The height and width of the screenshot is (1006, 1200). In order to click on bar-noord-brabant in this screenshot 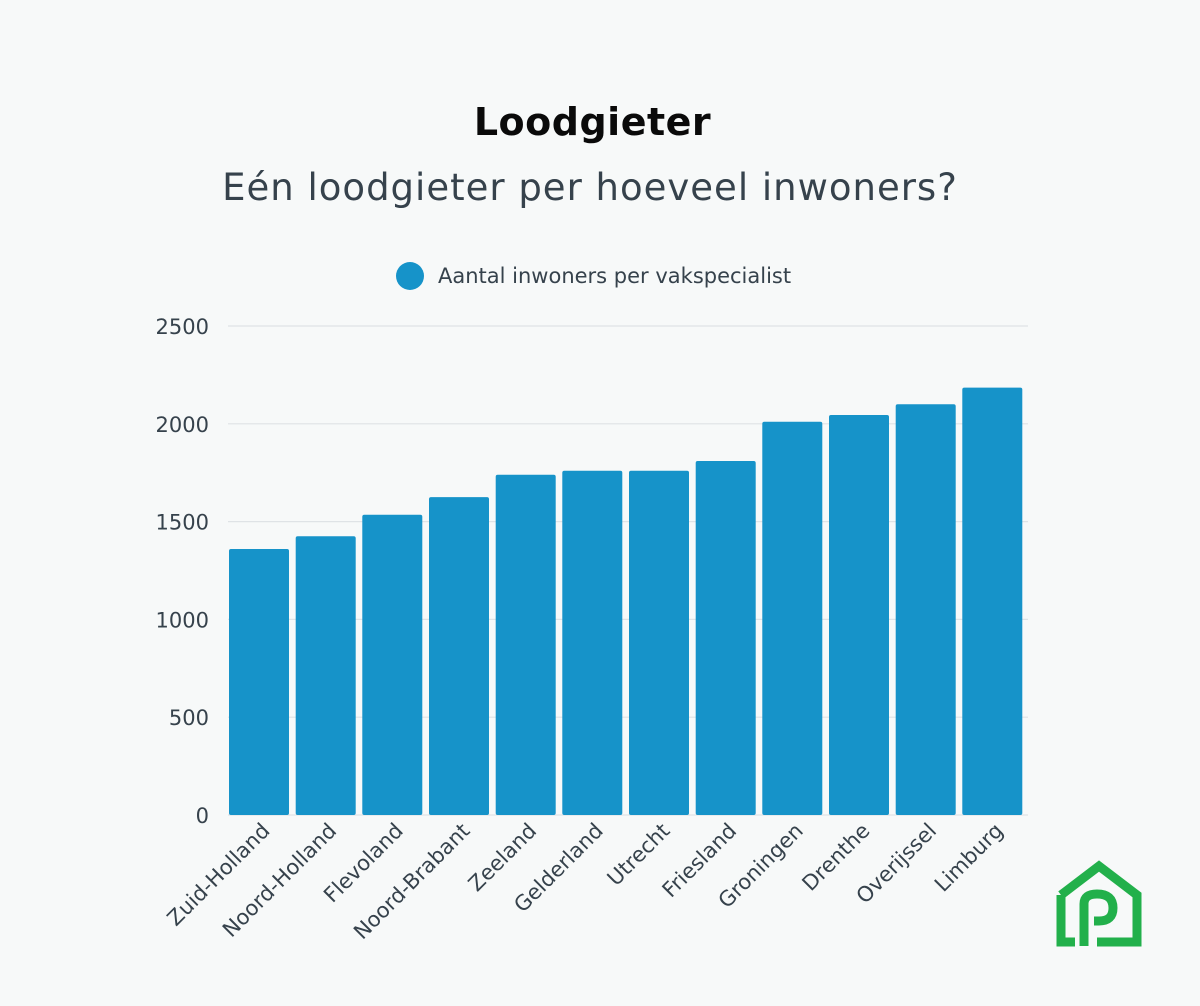, I will do `click(459, 656)`.